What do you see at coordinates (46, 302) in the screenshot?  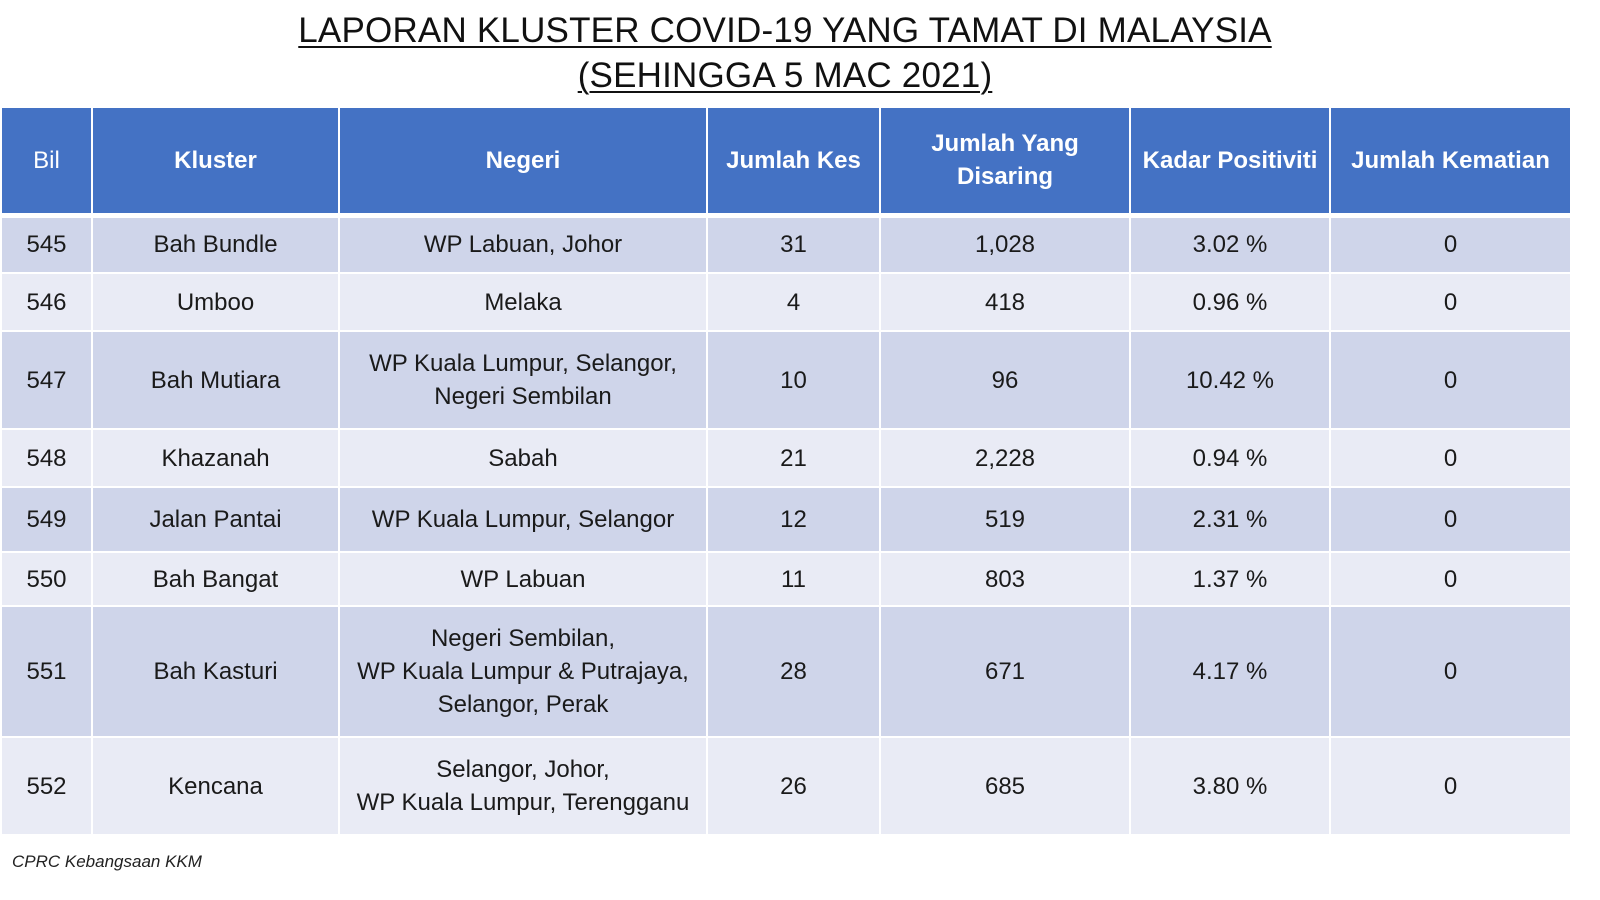 I see `cell-bil: 546` at bounding box center [46, 302].